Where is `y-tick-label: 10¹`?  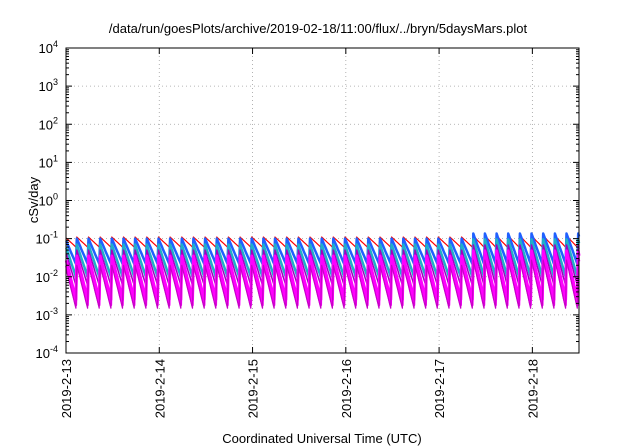
y-tick-label: 10¹ is located at coordinates (48, 161).